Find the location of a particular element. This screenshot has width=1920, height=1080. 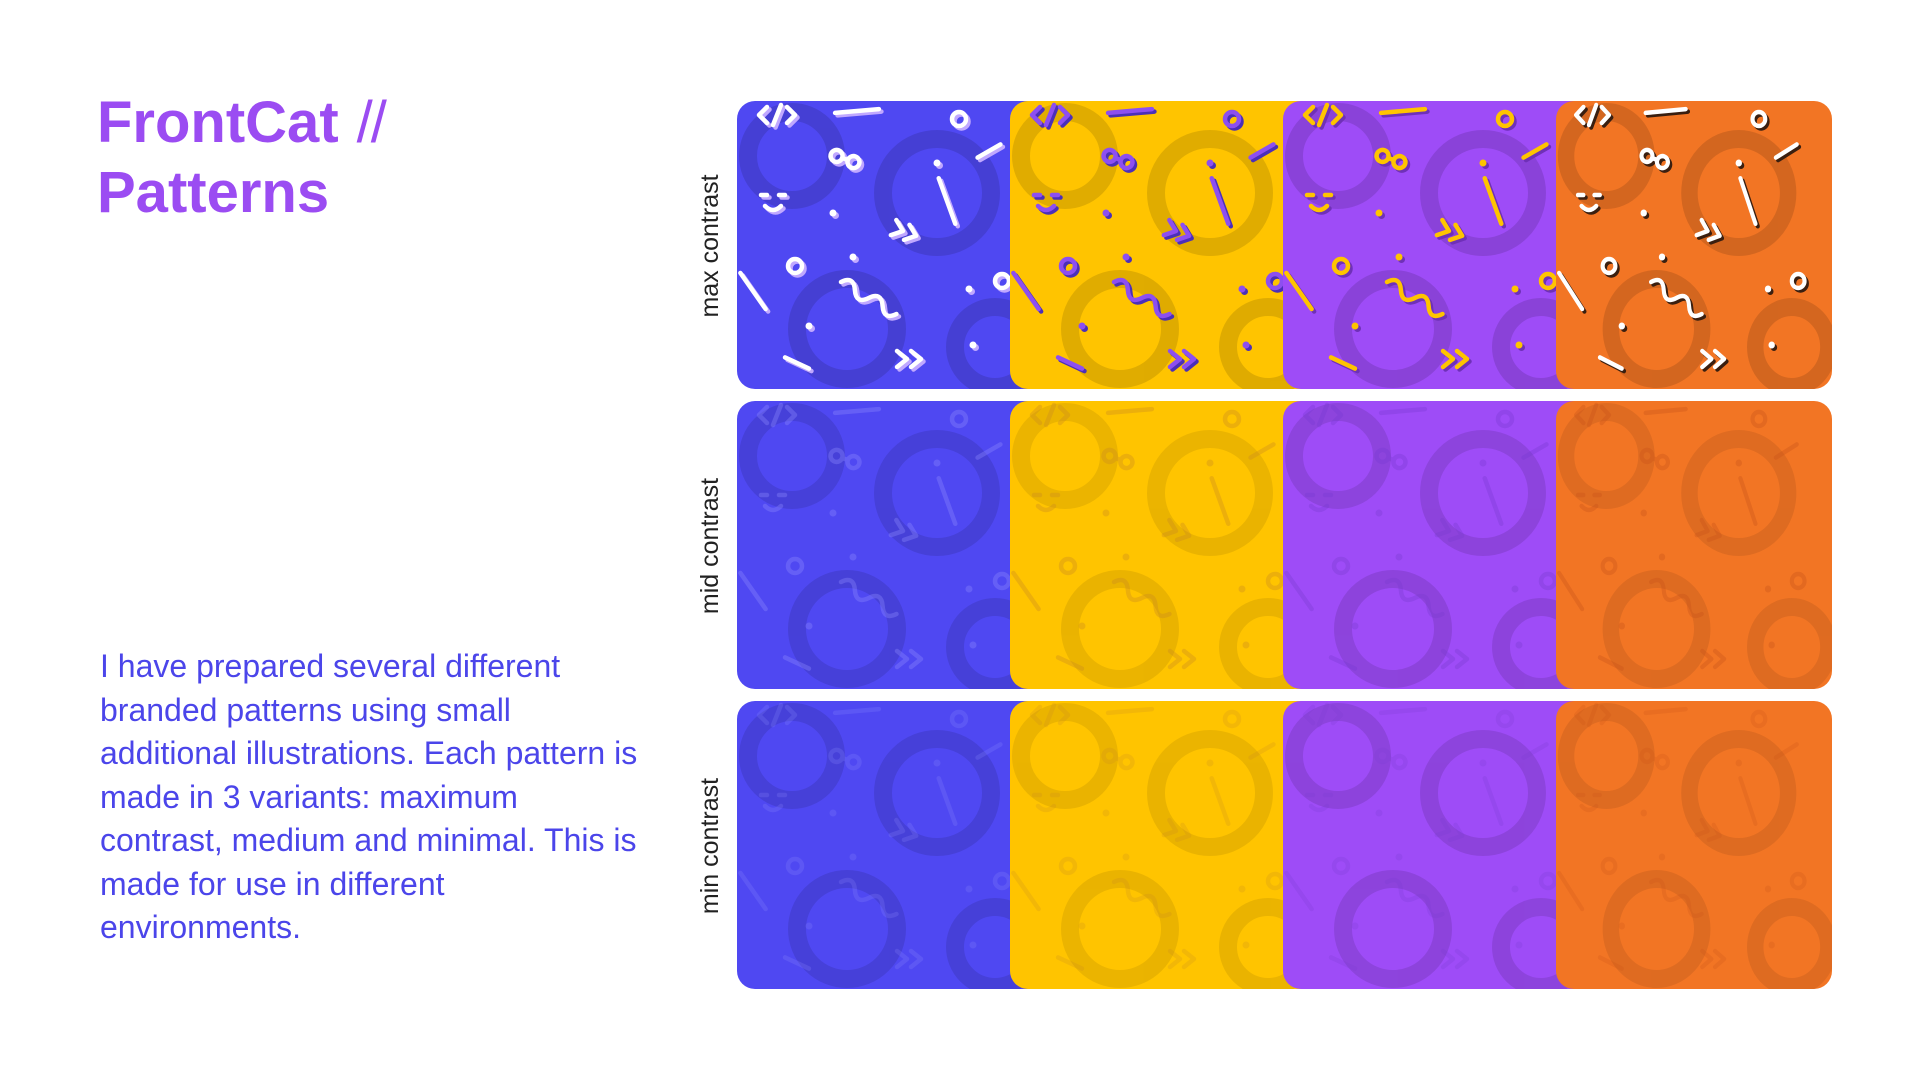

pattern-purple-mid-icon is located at coordinates (1434, 545).